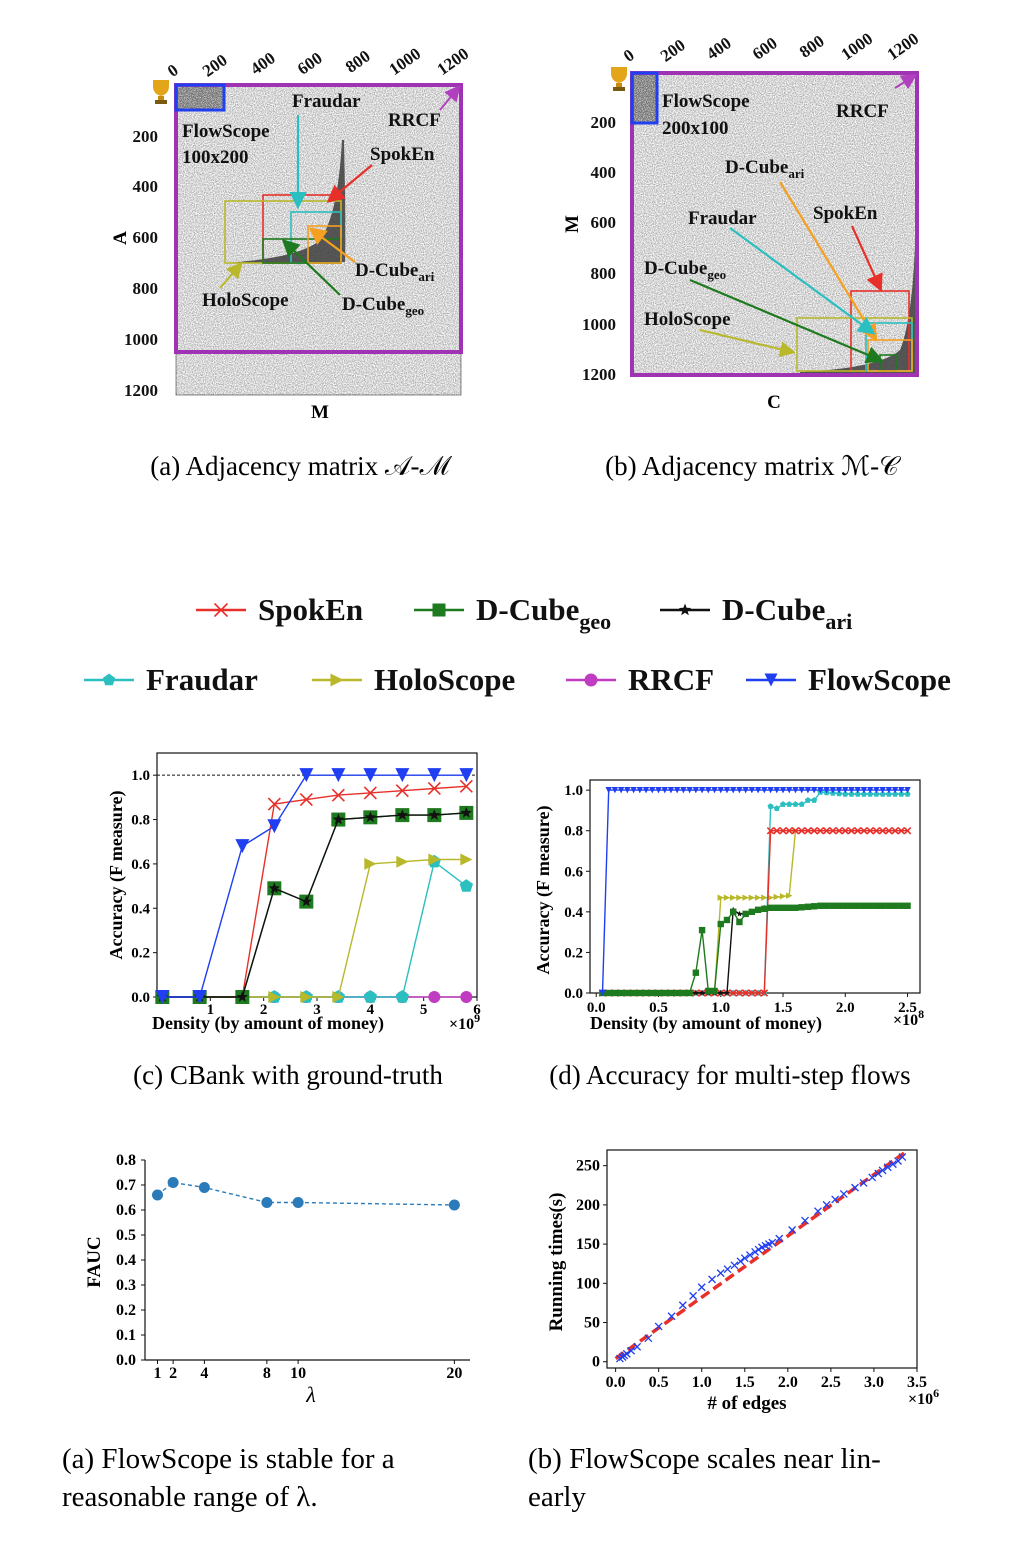  I want to click on dcube-geo-arrow-a, so click(311, 267).